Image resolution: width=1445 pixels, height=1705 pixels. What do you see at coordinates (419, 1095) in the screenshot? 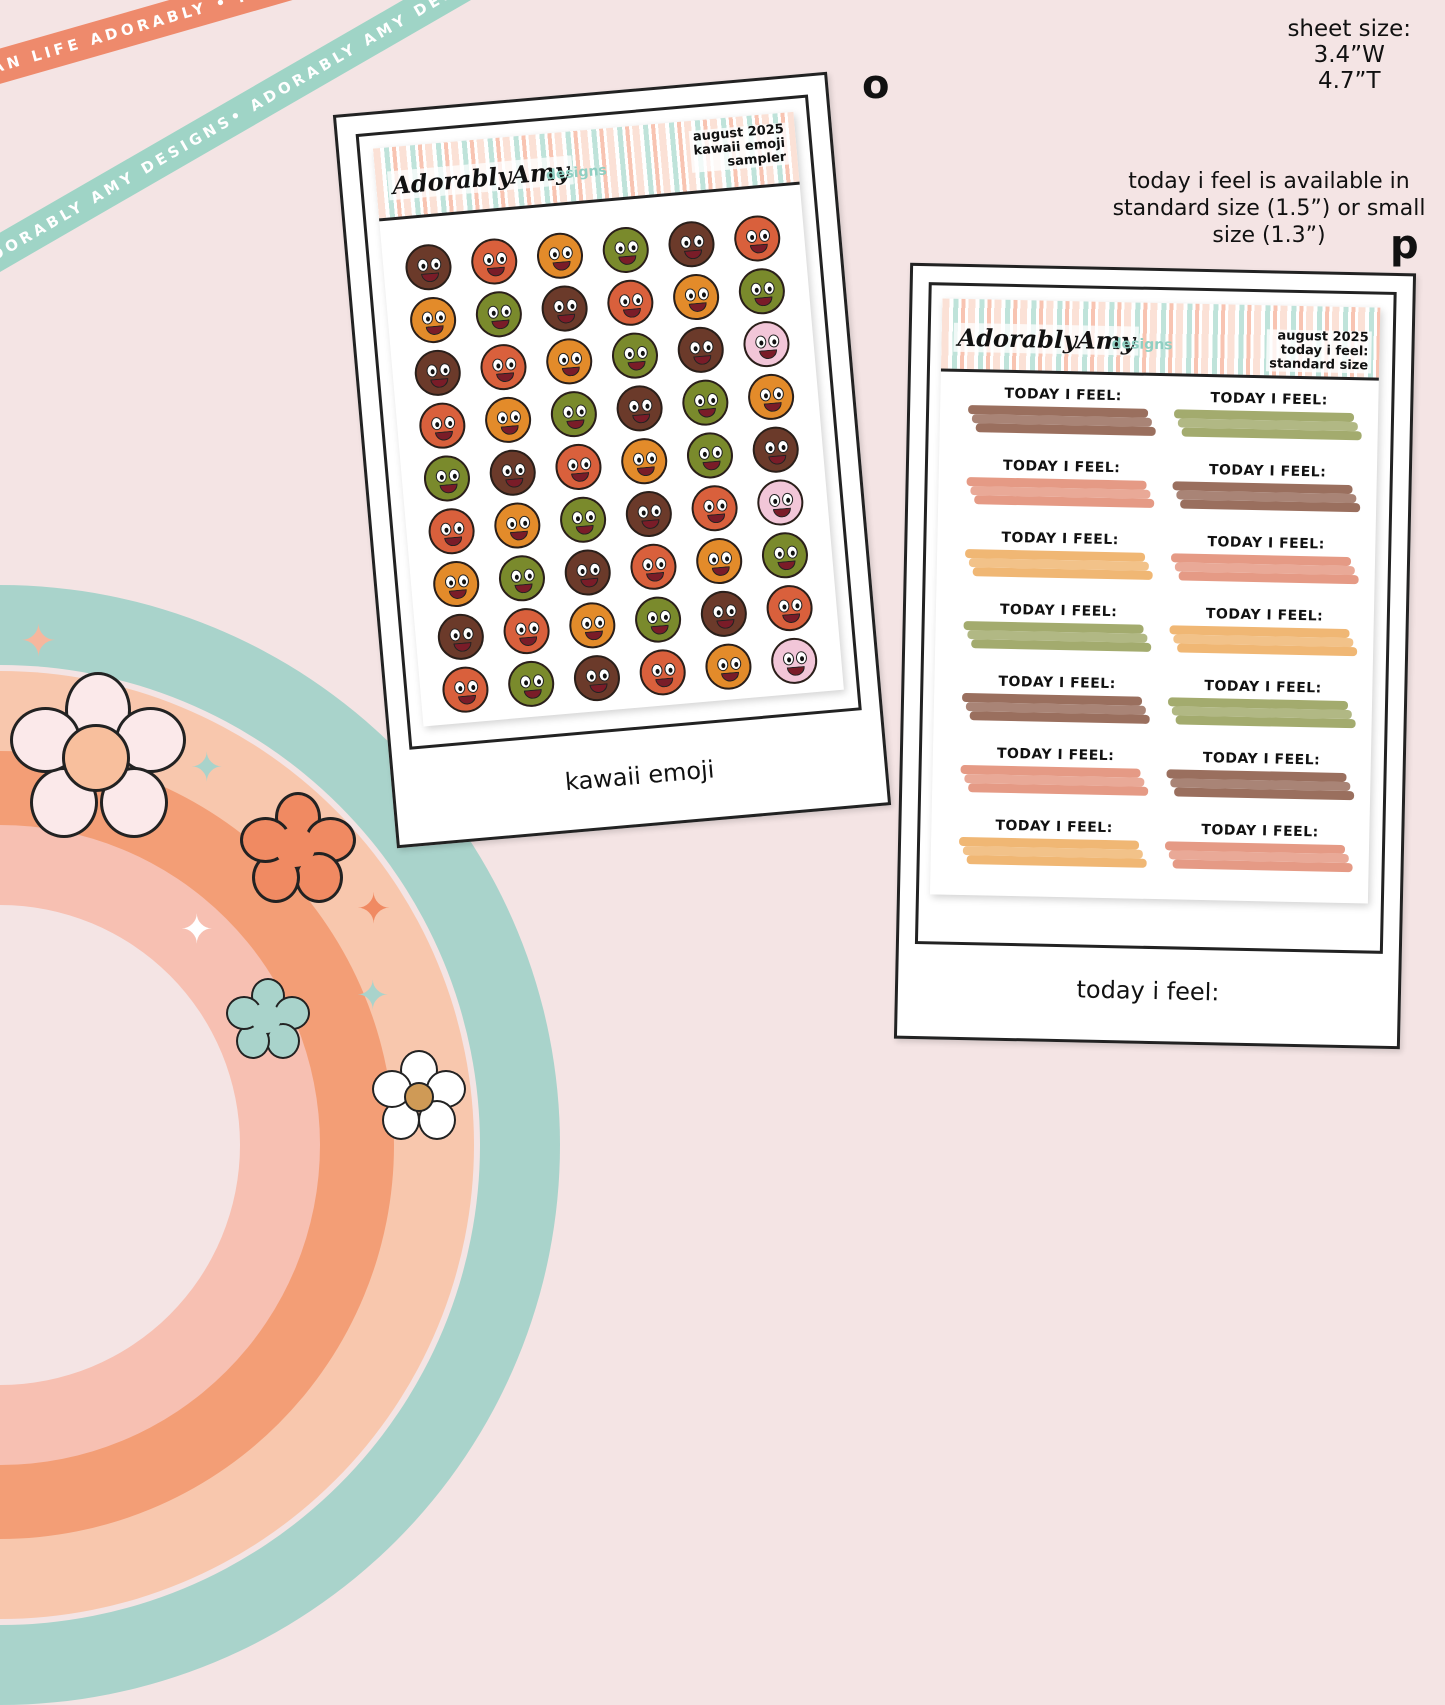
I see `white-flower-icon` at bounding box center [419, 1095].